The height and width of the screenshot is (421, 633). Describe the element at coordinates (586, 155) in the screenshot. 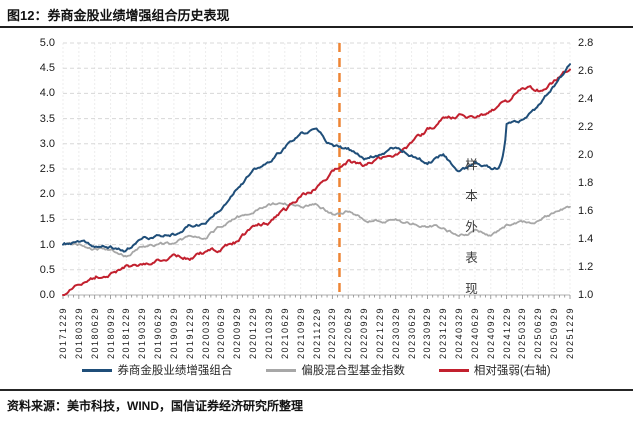

I see `y-axis-right-tick-label: 2.0` at that location.